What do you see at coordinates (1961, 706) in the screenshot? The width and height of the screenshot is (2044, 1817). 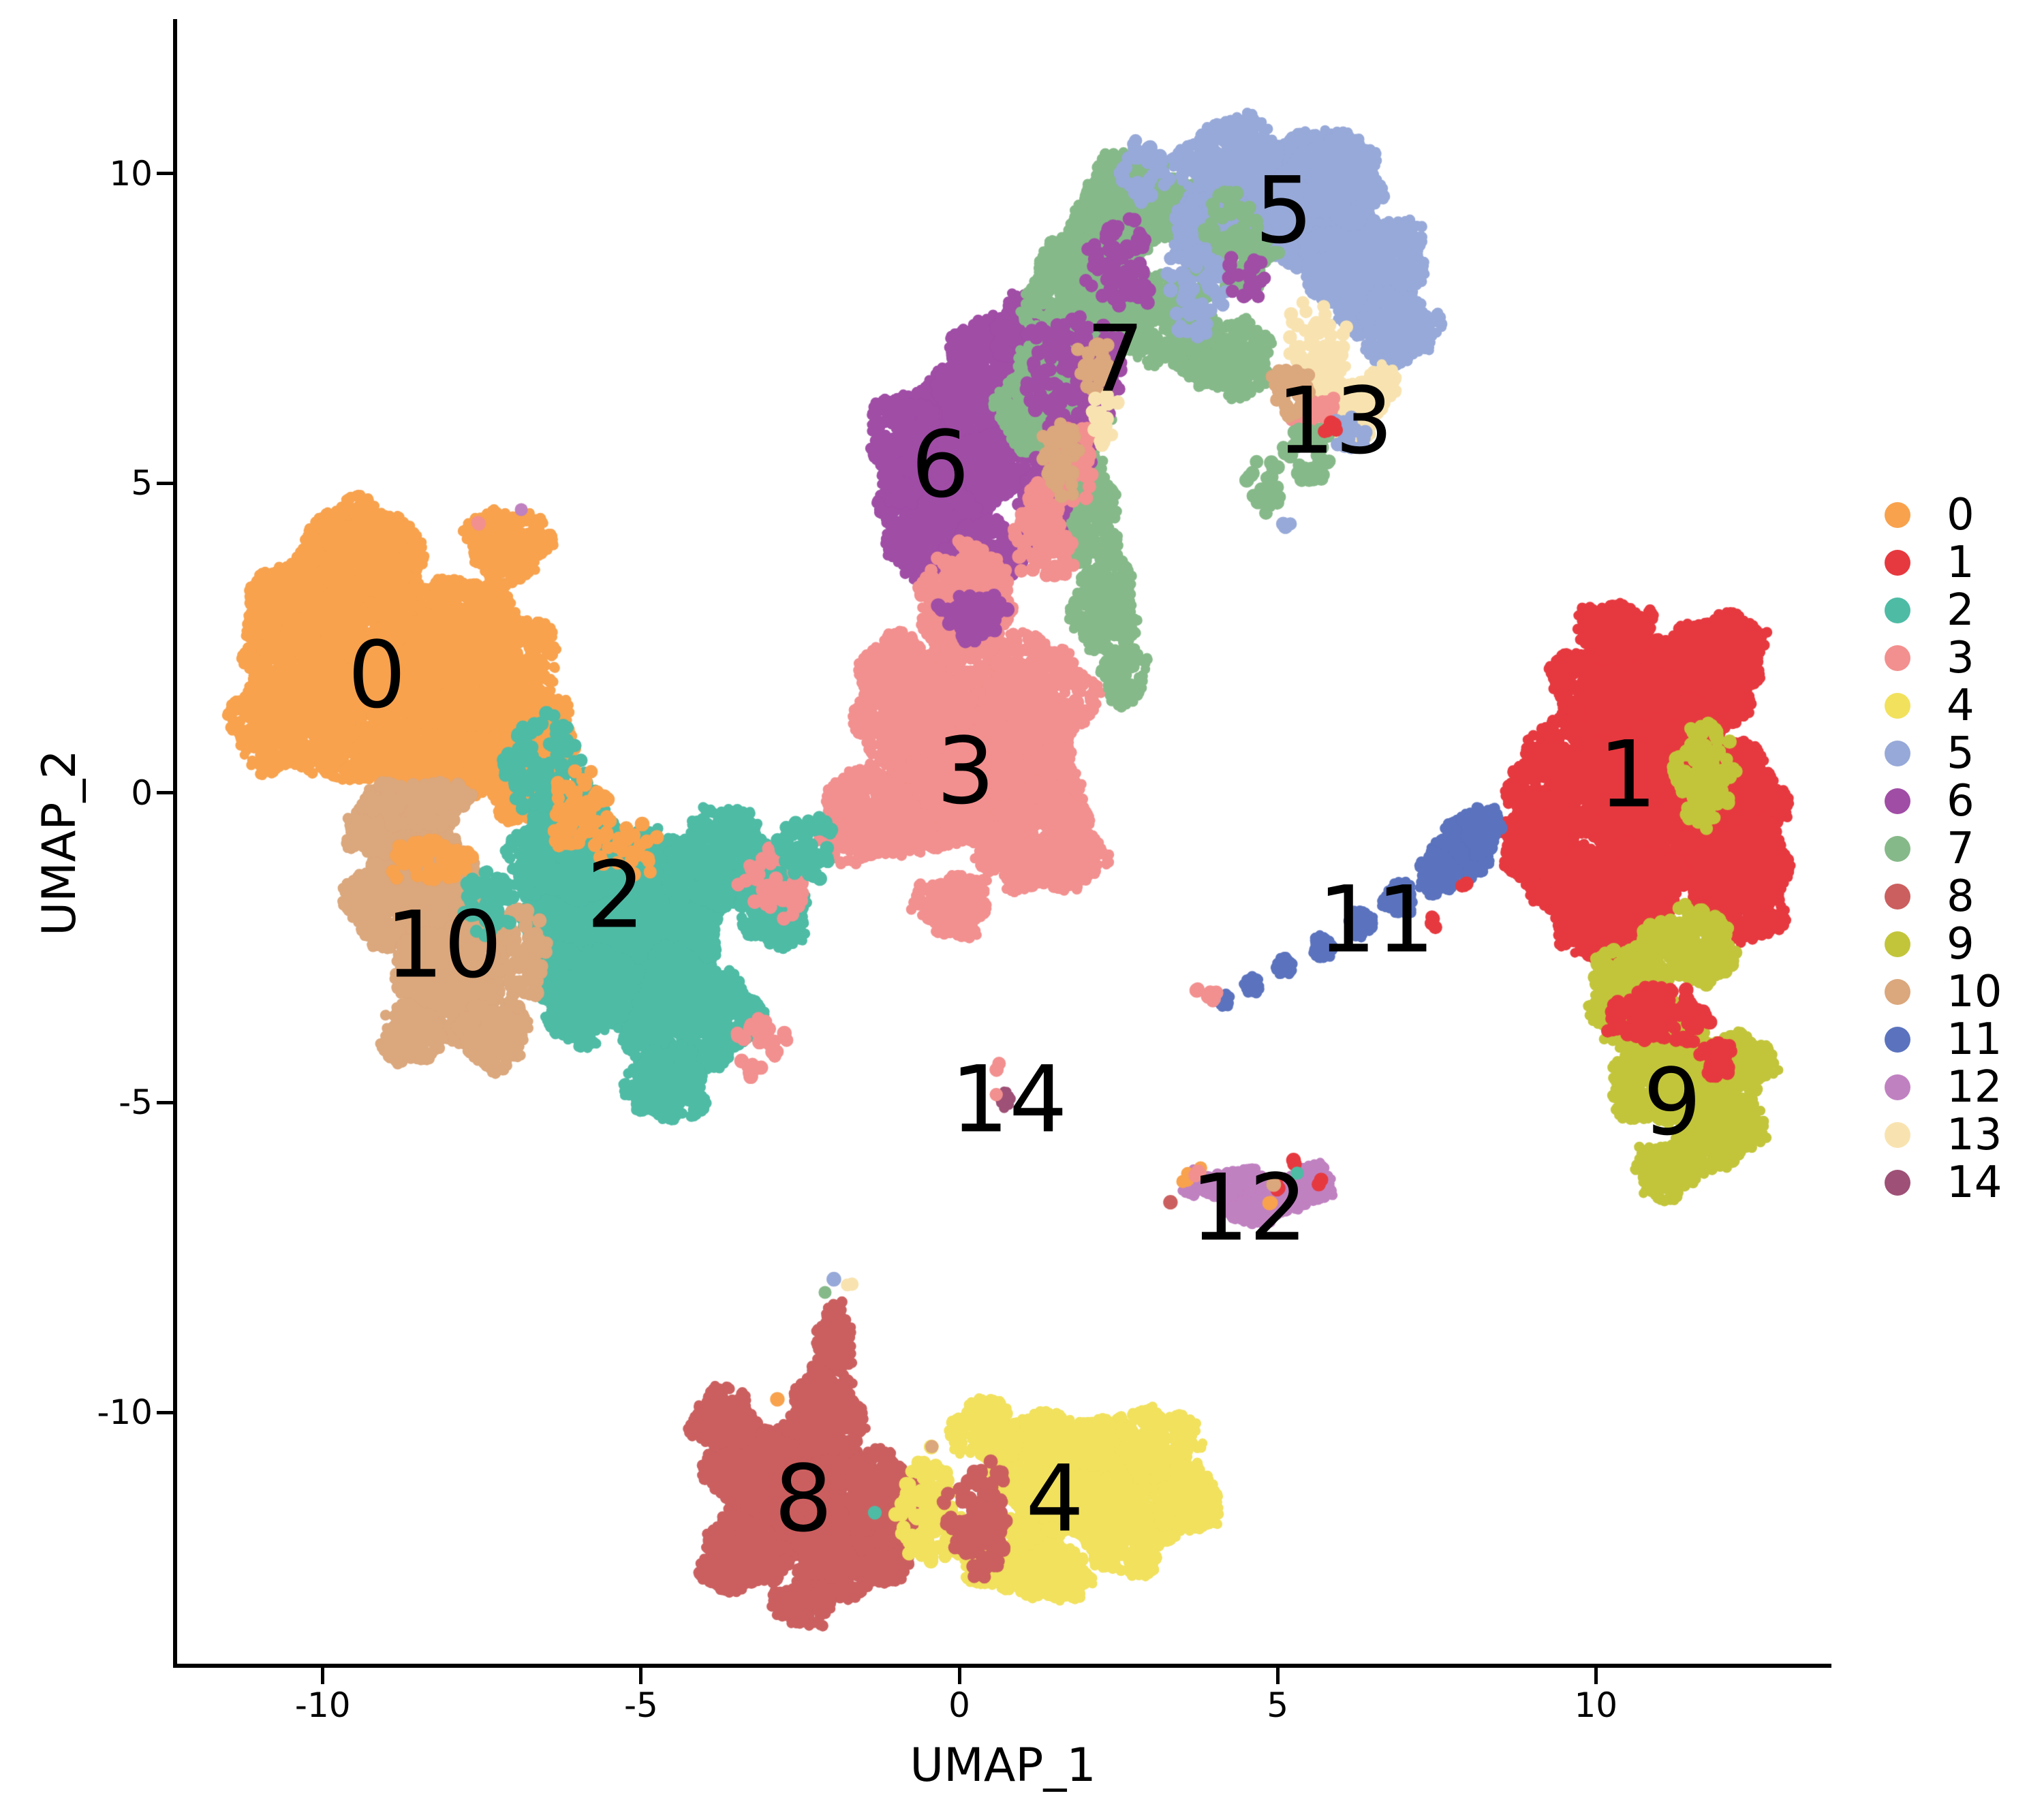 I see `legend-label: 4` at bounding box center [1961, 706].